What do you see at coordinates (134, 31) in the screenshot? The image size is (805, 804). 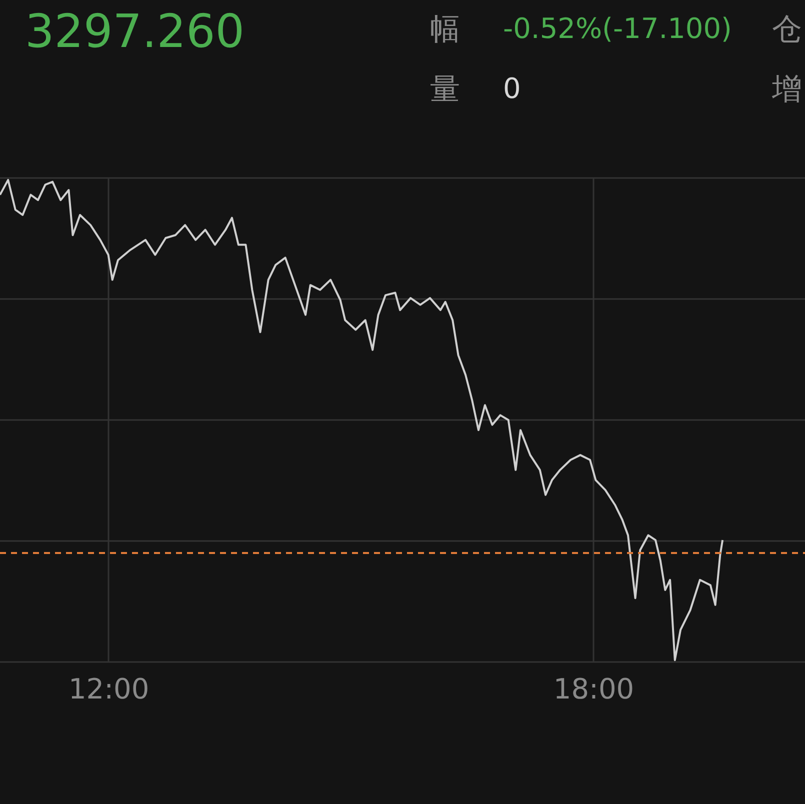 I see `text: 3297.260` at bounding box center [134, 31].